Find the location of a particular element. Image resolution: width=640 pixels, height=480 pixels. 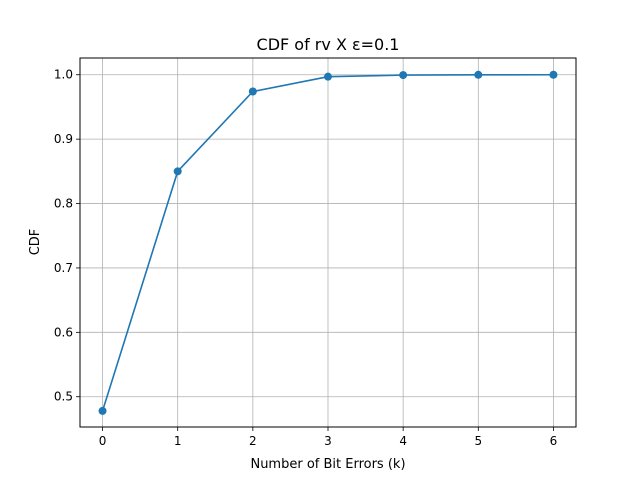

chart-title: CDF of rv X ε=0.1 is located at coordinates (328, 44).